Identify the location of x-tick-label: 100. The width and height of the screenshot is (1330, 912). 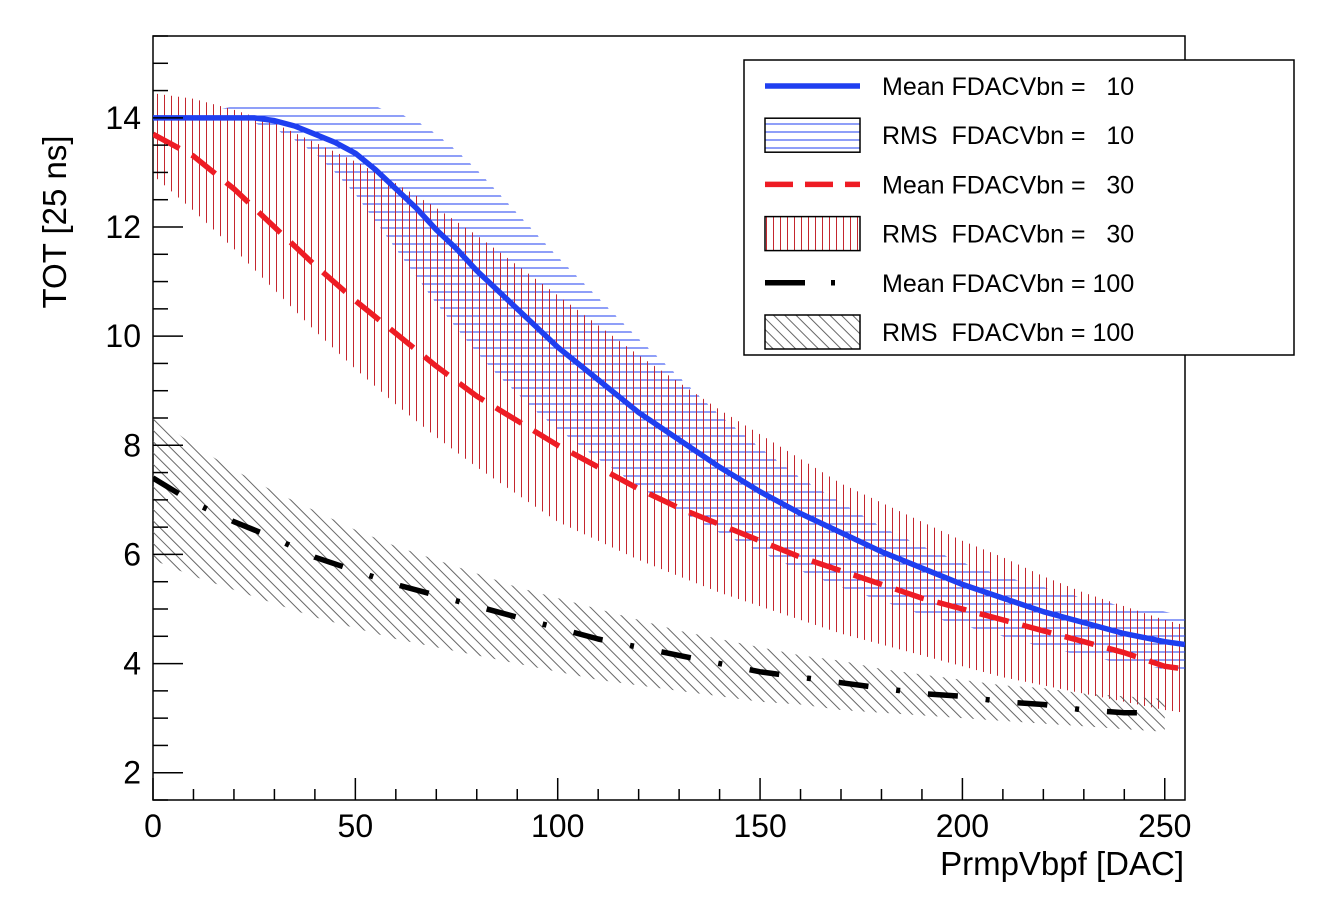
(557, 826).